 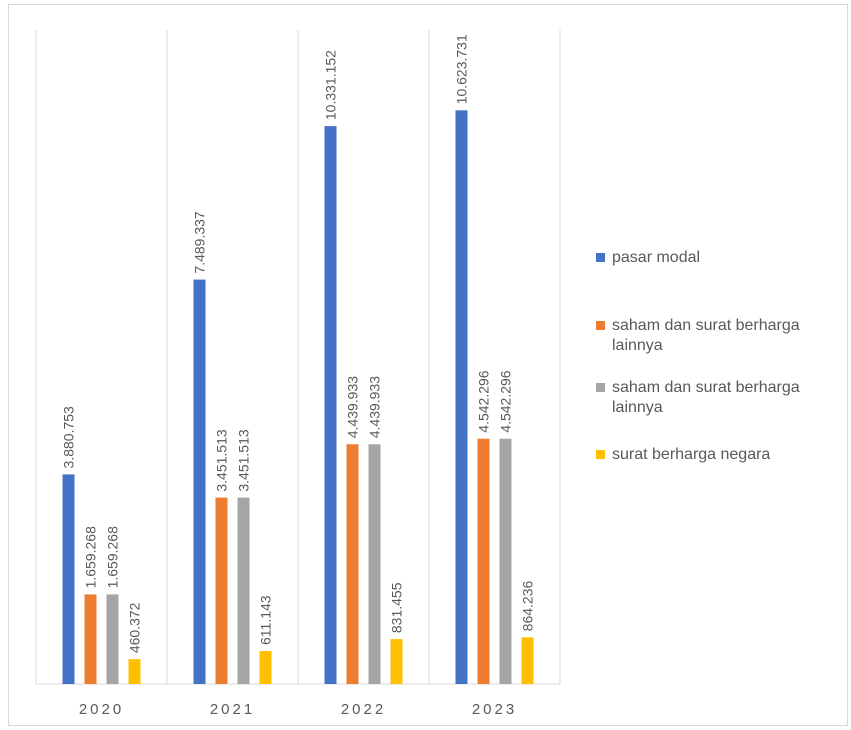 What do you see at coordinates (691, 454) in the screenshot?
I see `legend-label: surat berharga negara` at bounding box center [691, 454].